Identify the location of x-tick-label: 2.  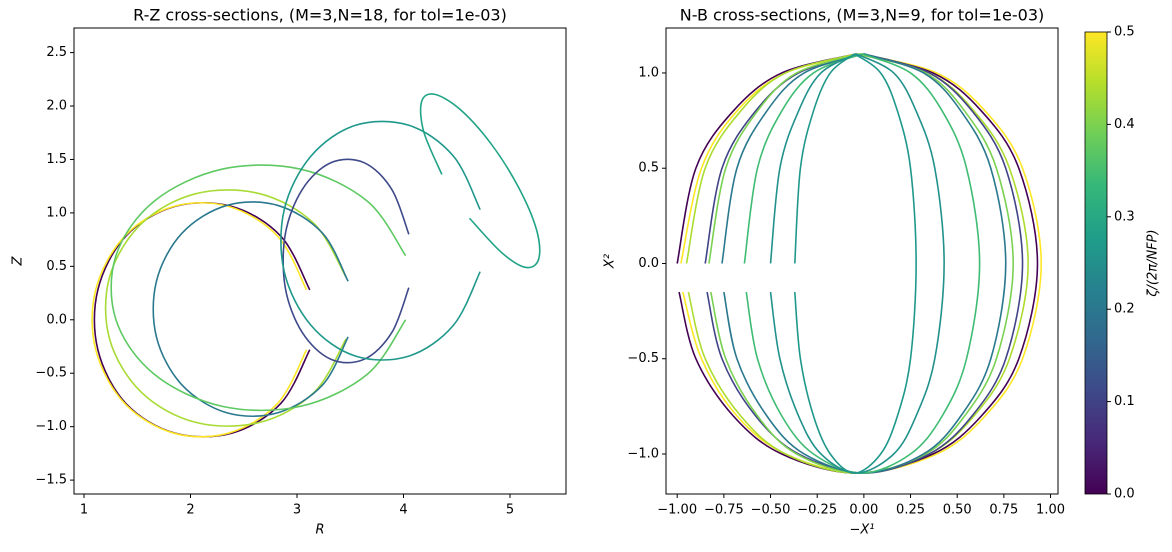
(190, 510).